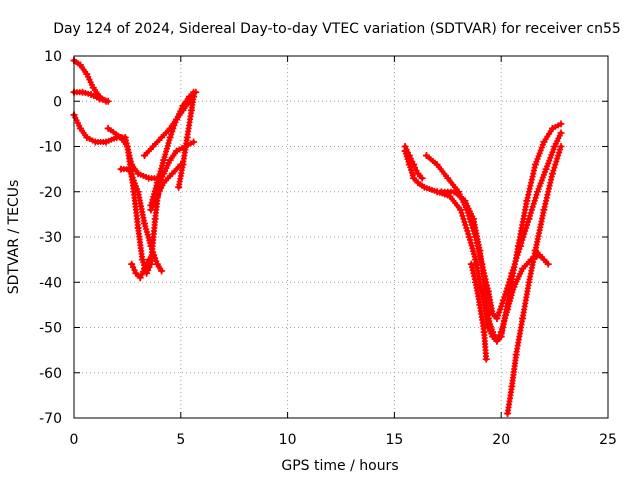  Describe the element at coordinates (394, 440) in the screenshot. I see `x-tick-label: 15` at that location.